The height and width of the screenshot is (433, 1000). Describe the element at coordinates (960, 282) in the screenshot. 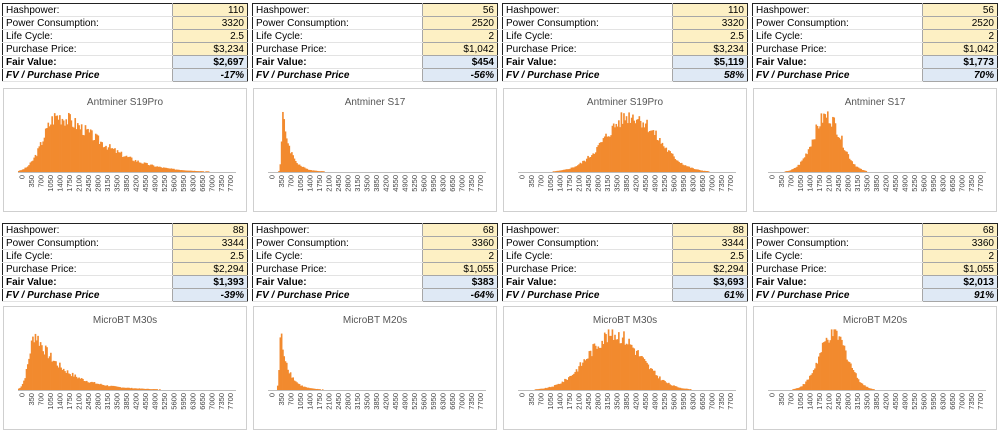

I see `value-fair: $2,013` at that location.